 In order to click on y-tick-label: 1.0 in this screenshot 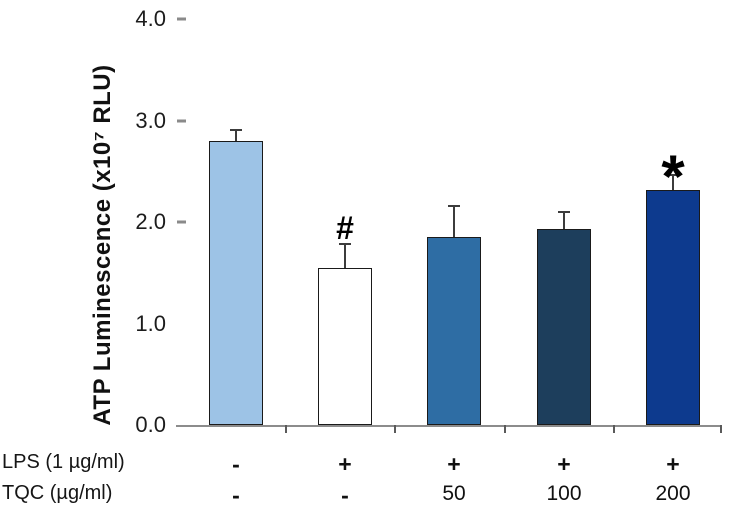, I will do `click(150, 323)`.